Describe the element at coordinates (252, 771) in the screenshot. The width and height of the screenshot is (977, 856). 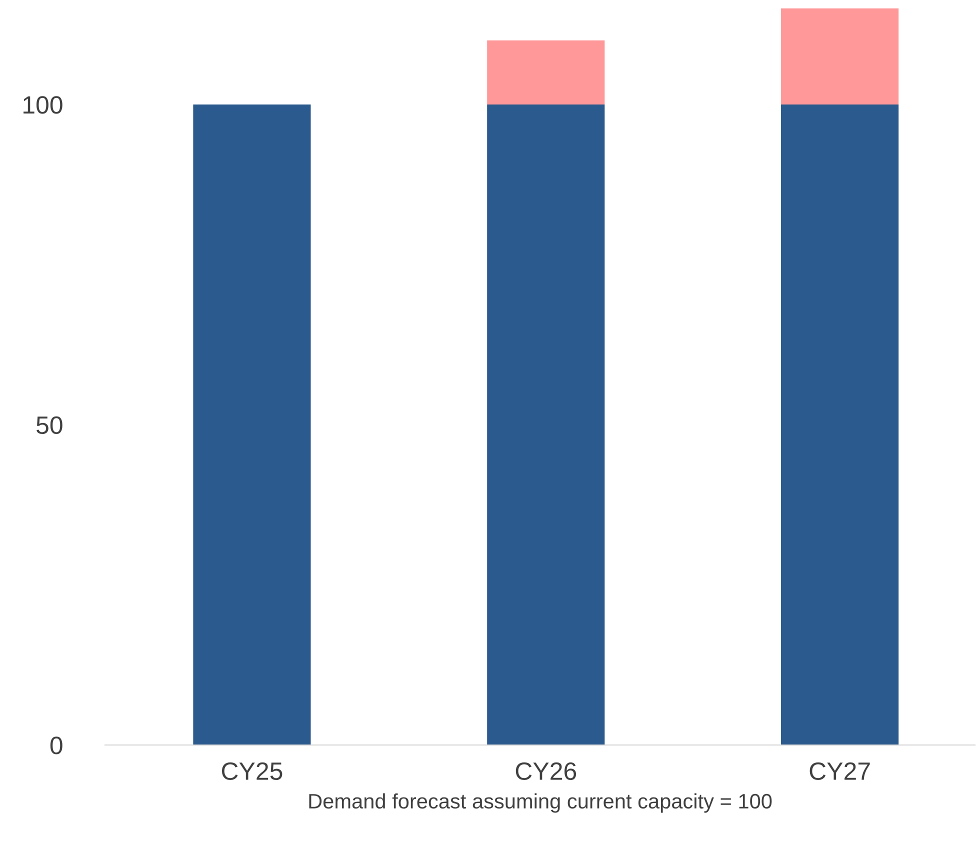
I see `x-tick-label: CY25` at that location.